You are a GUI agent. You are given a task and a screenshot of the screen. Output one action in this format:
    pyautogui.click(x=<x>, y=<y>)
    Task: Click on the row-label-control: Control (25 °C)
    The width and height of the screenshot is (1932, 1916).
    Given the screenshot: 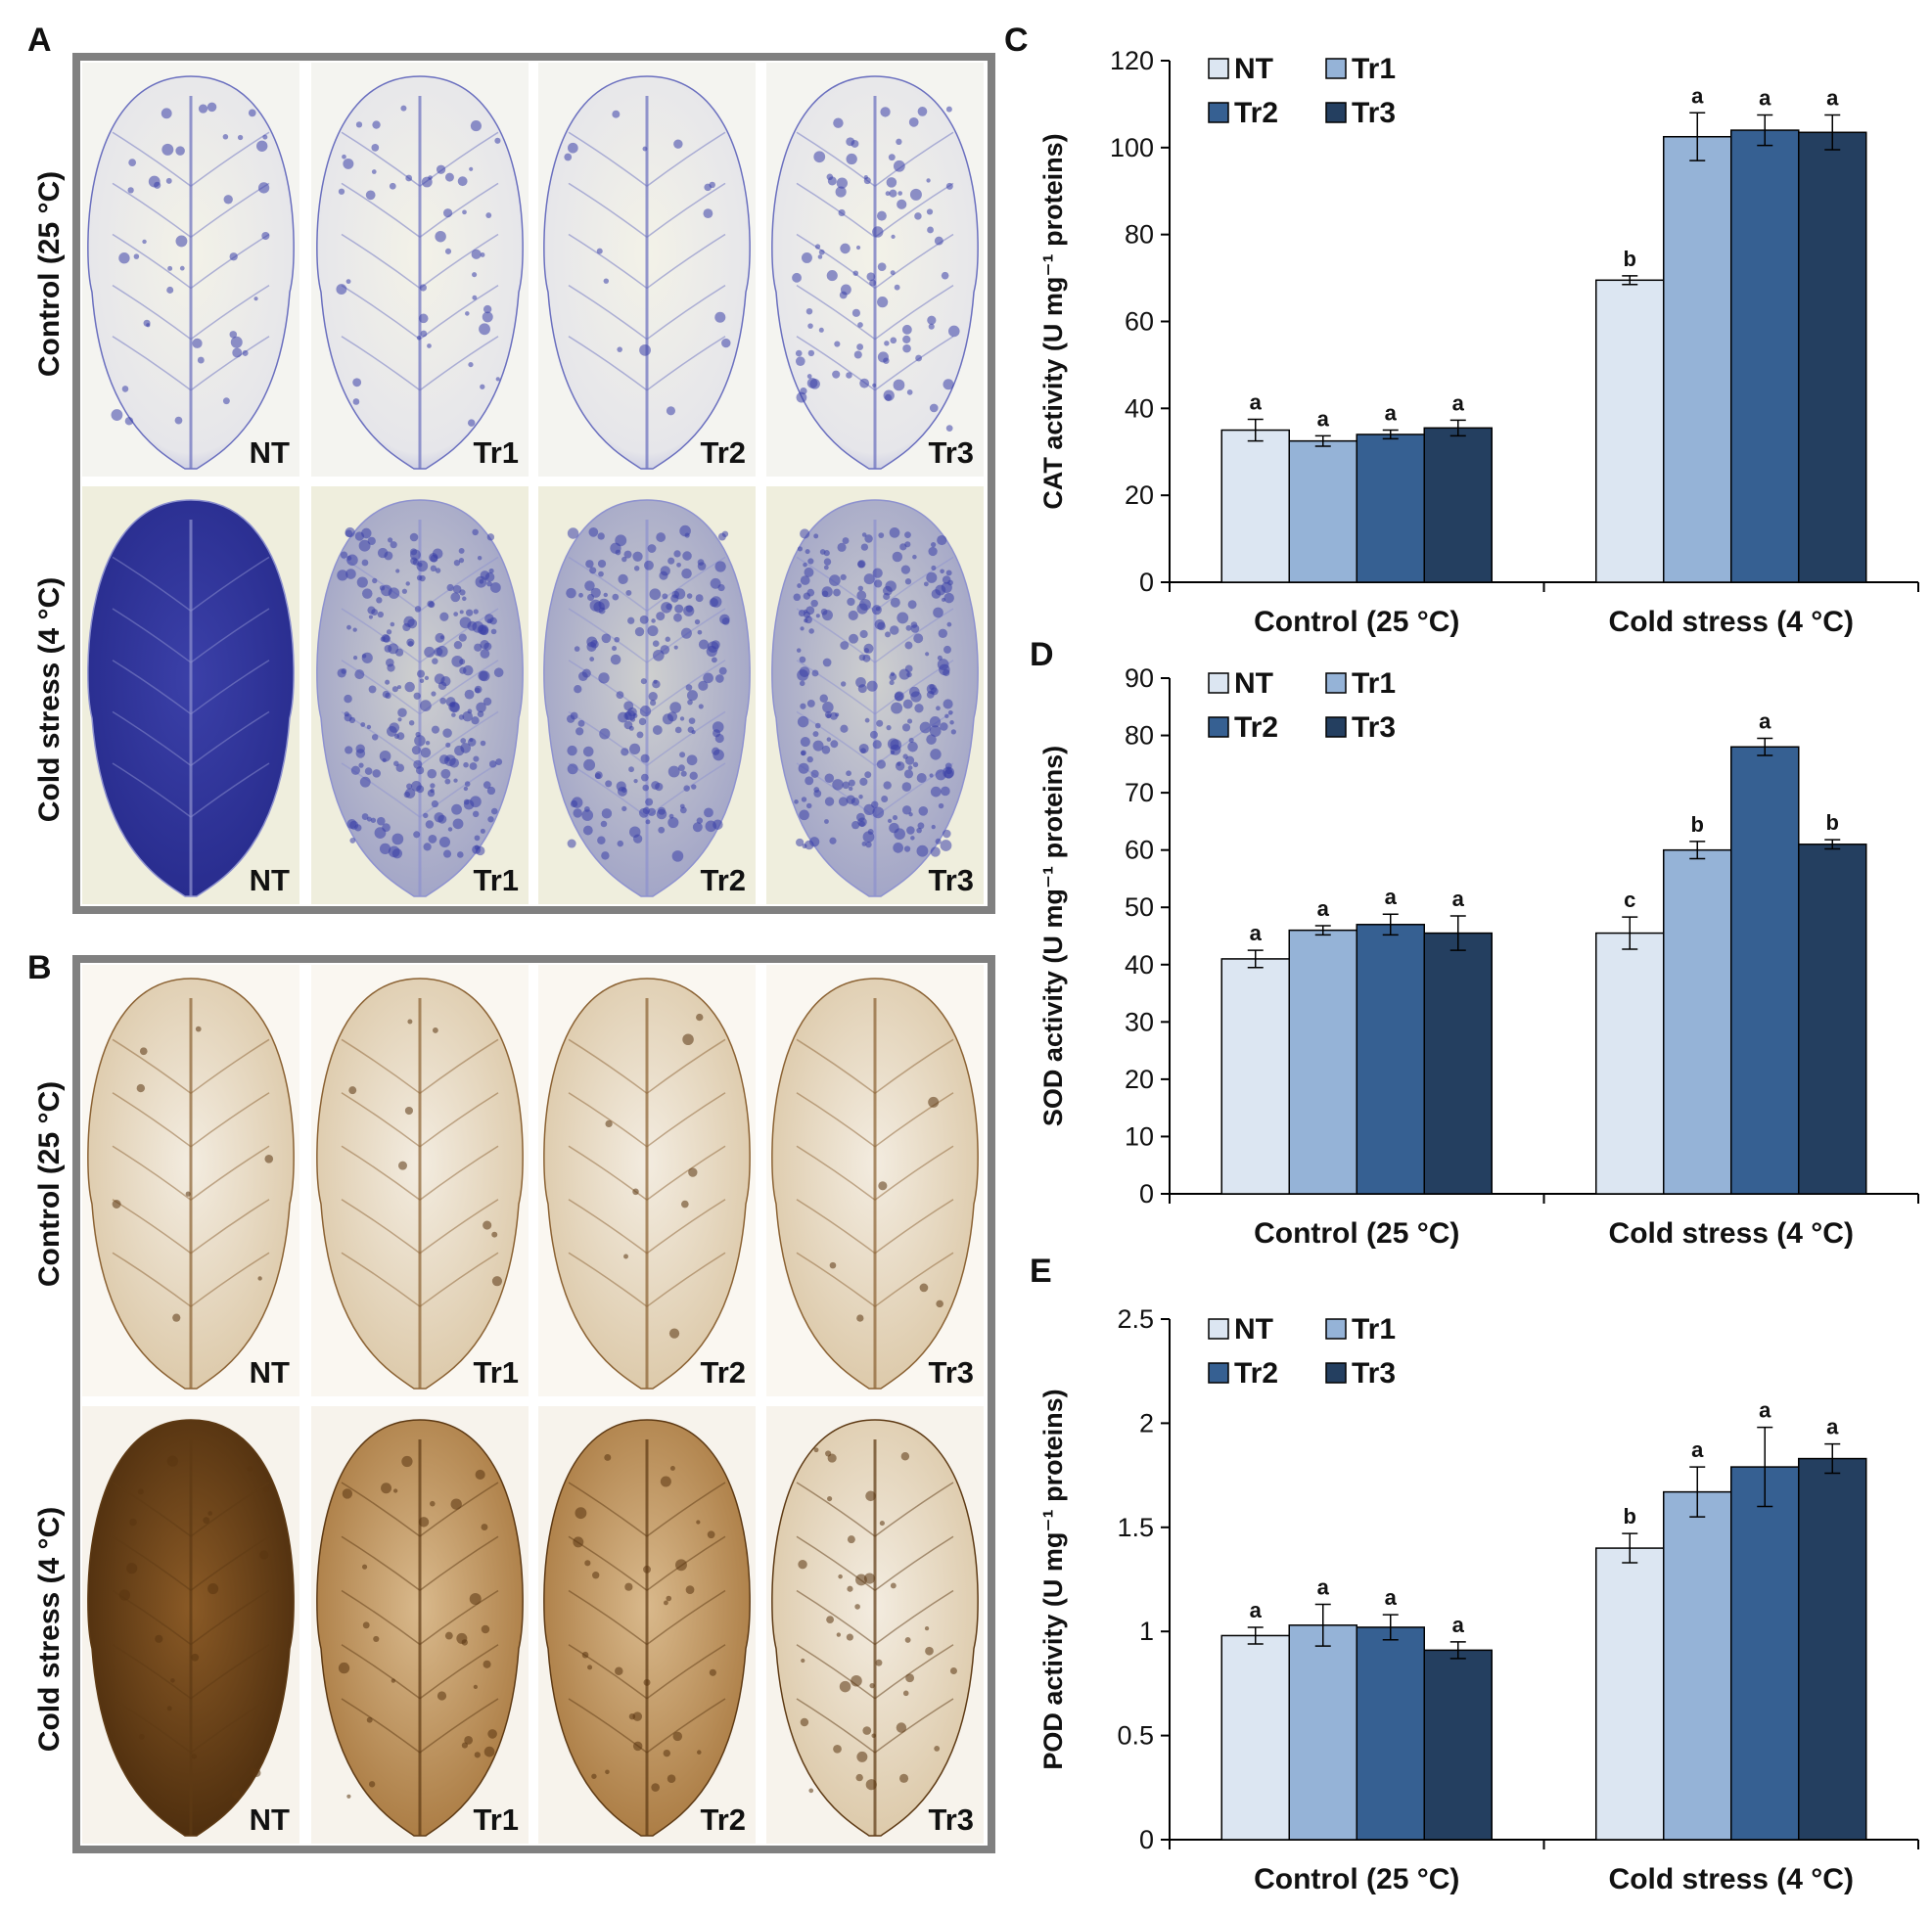 What is the action you would take?
    pyautogui.click(x=49, y=274)
    